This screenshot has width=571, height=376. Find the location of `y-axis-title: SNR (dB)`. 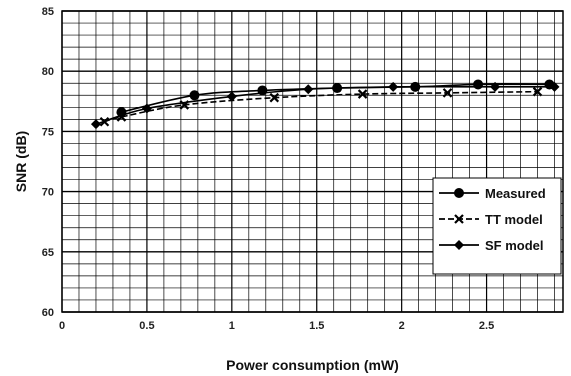

y-axis-title: SNR (dB) is located at coordinates (21, 161).